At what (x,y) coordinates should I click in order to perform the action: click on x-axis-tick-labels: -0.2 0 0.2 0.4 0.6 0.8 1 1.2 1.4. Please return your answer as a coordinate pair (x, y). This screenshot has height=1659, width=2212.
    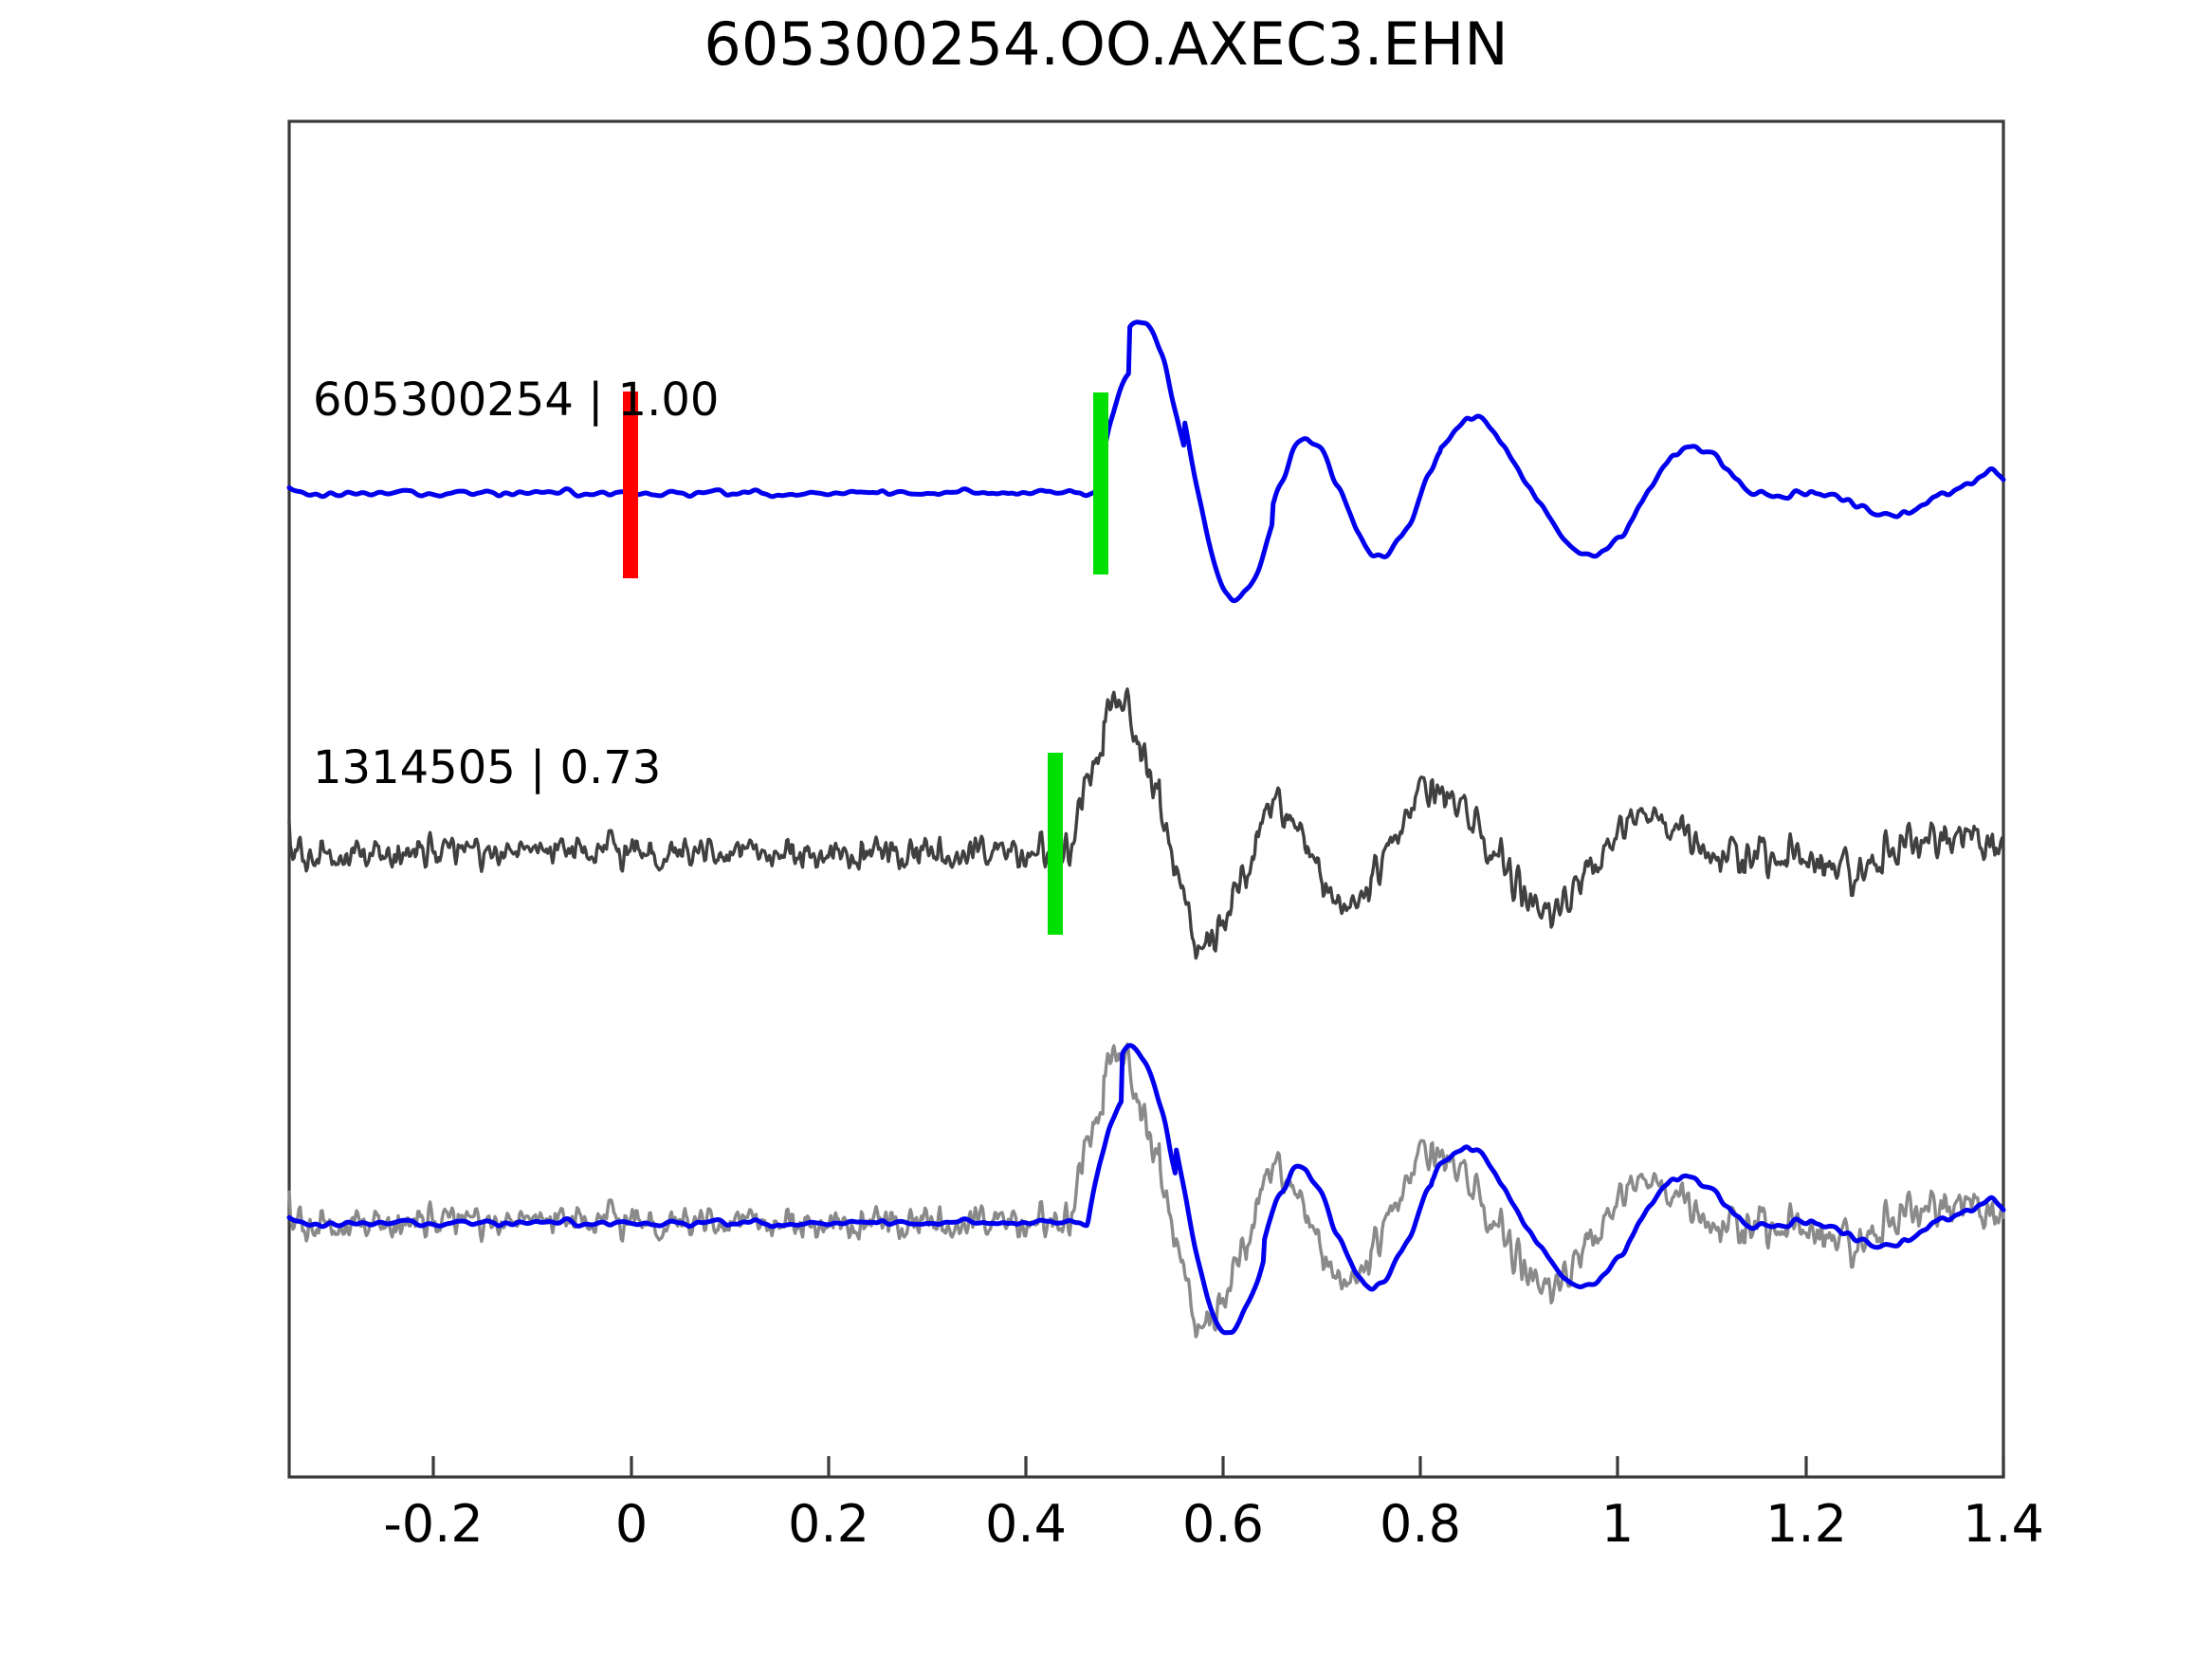
    Looking at the image, I should click on (1213, 1524).